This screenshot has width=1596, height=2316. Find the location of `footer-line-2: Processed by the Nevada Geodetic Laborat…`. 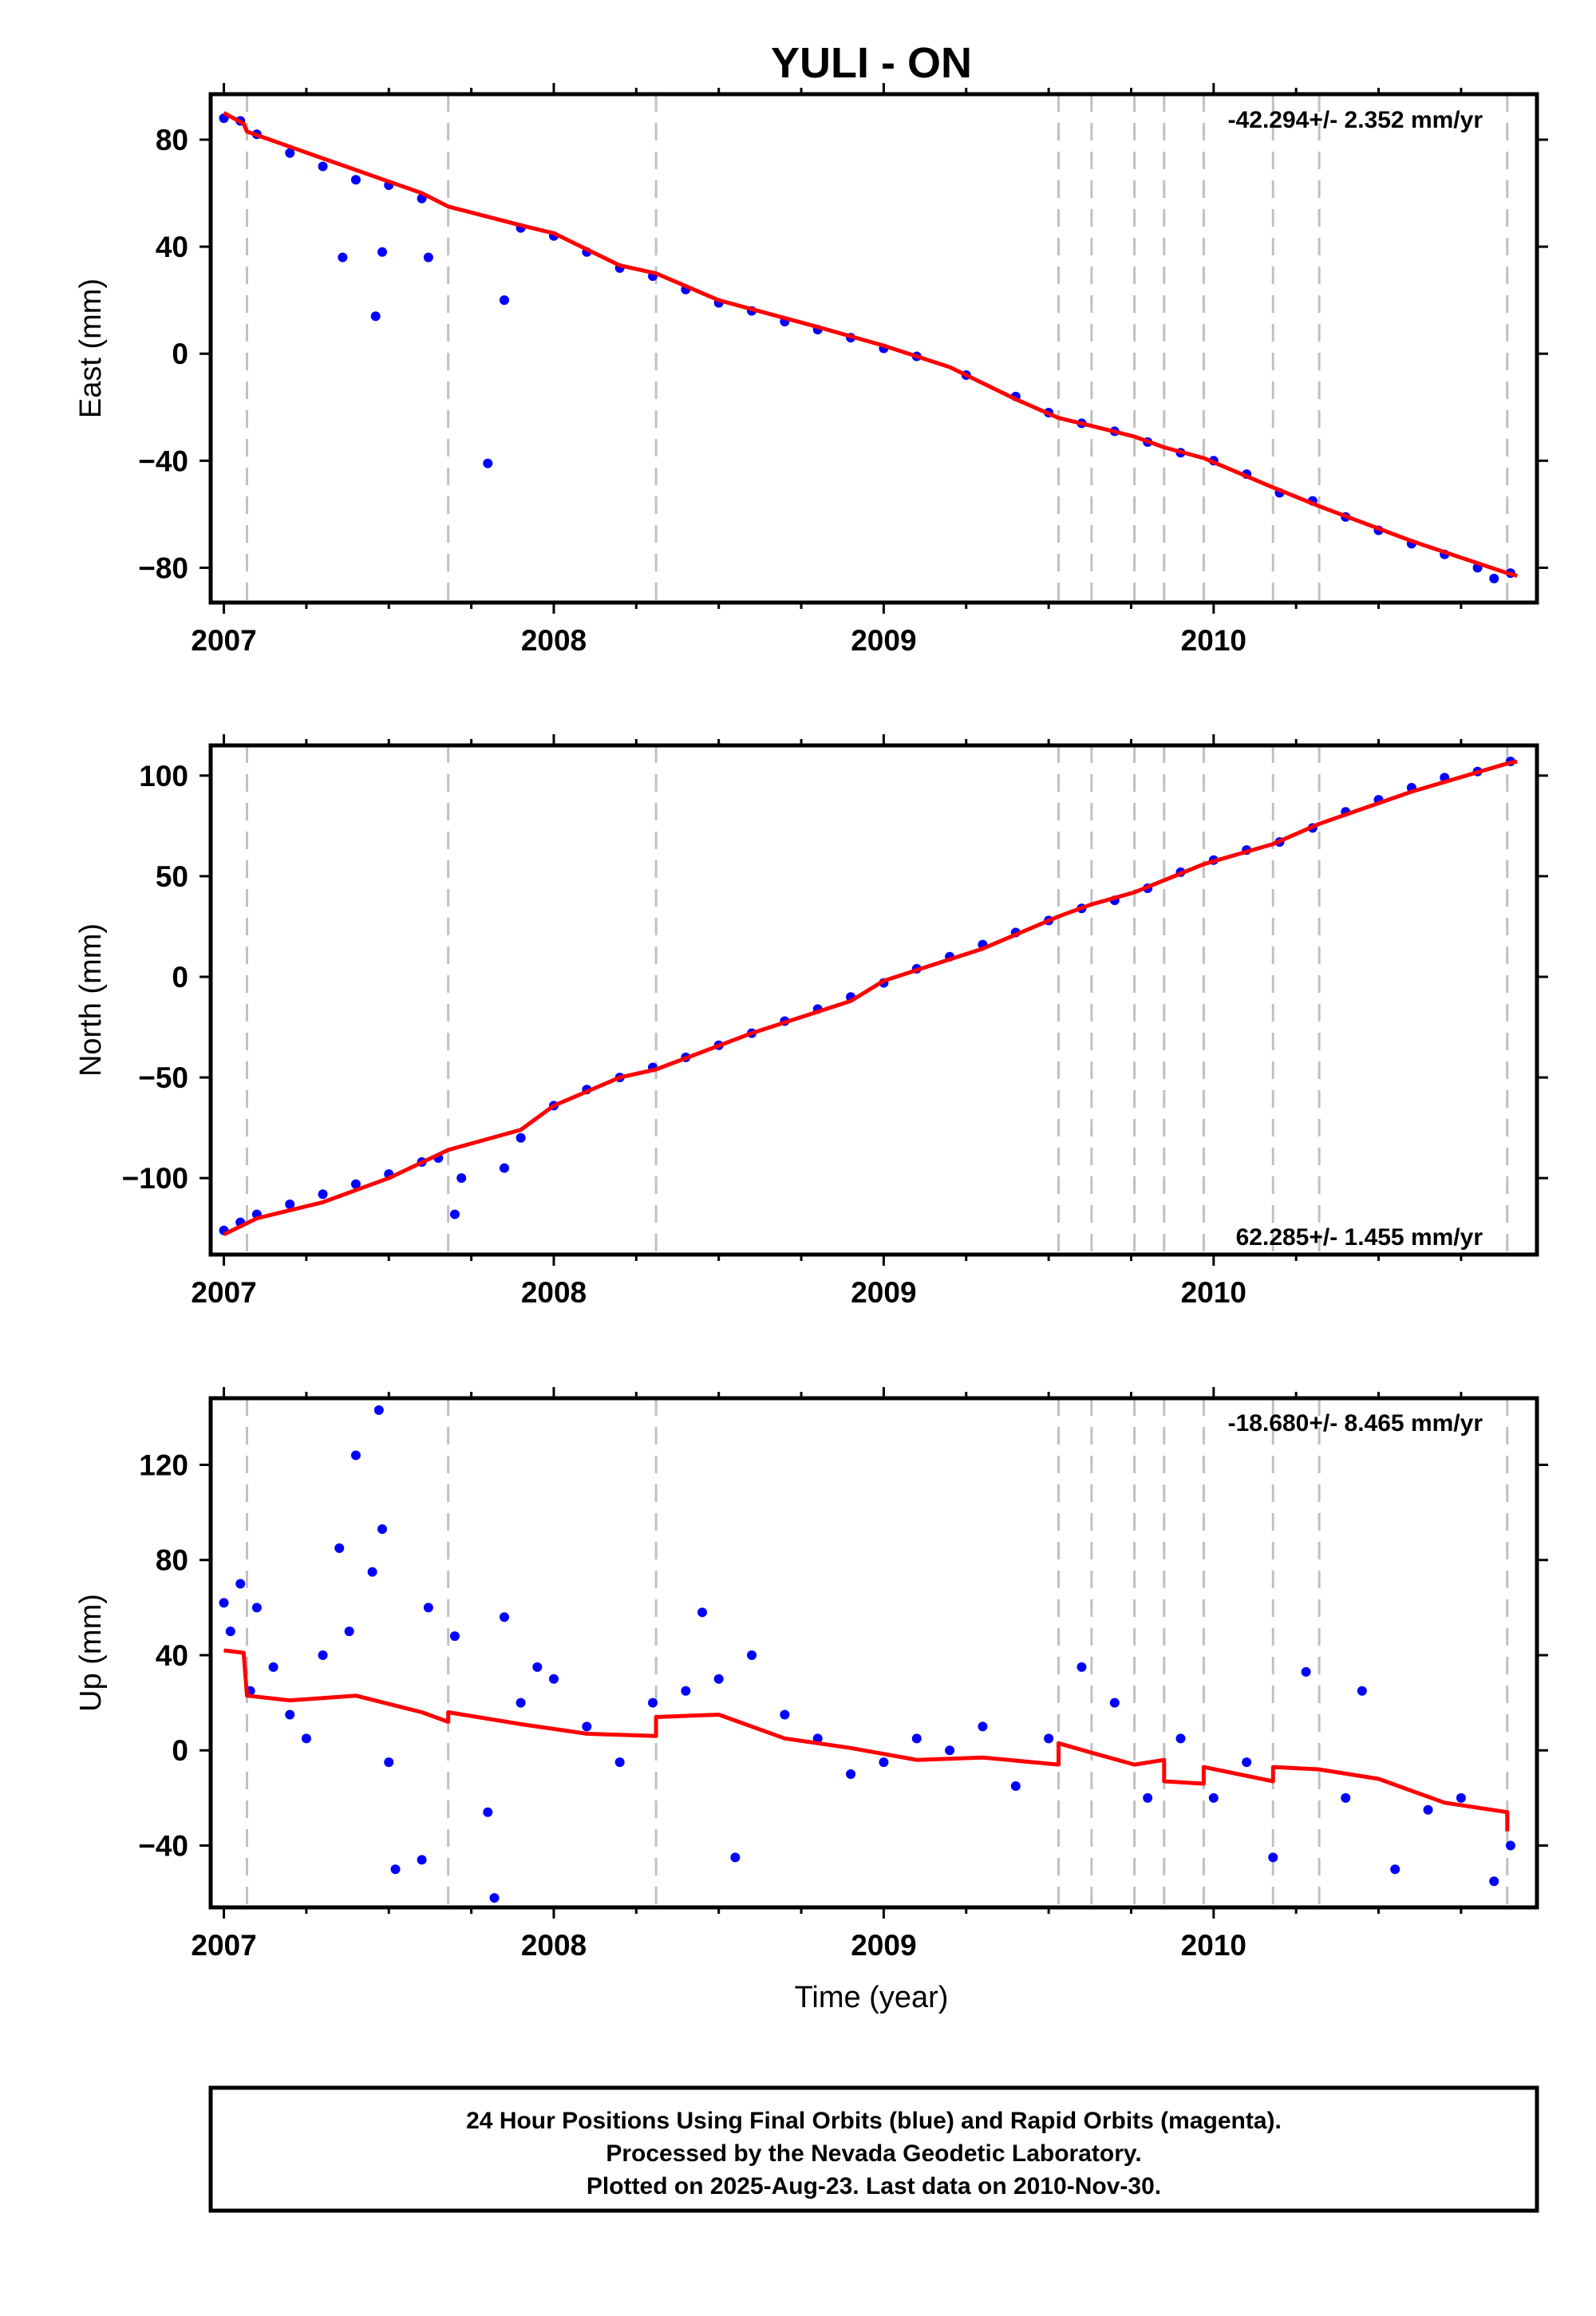

footer-line-2: Processed by the Nevada Geodetic Laborat… is located at coordinates (873, 2153).